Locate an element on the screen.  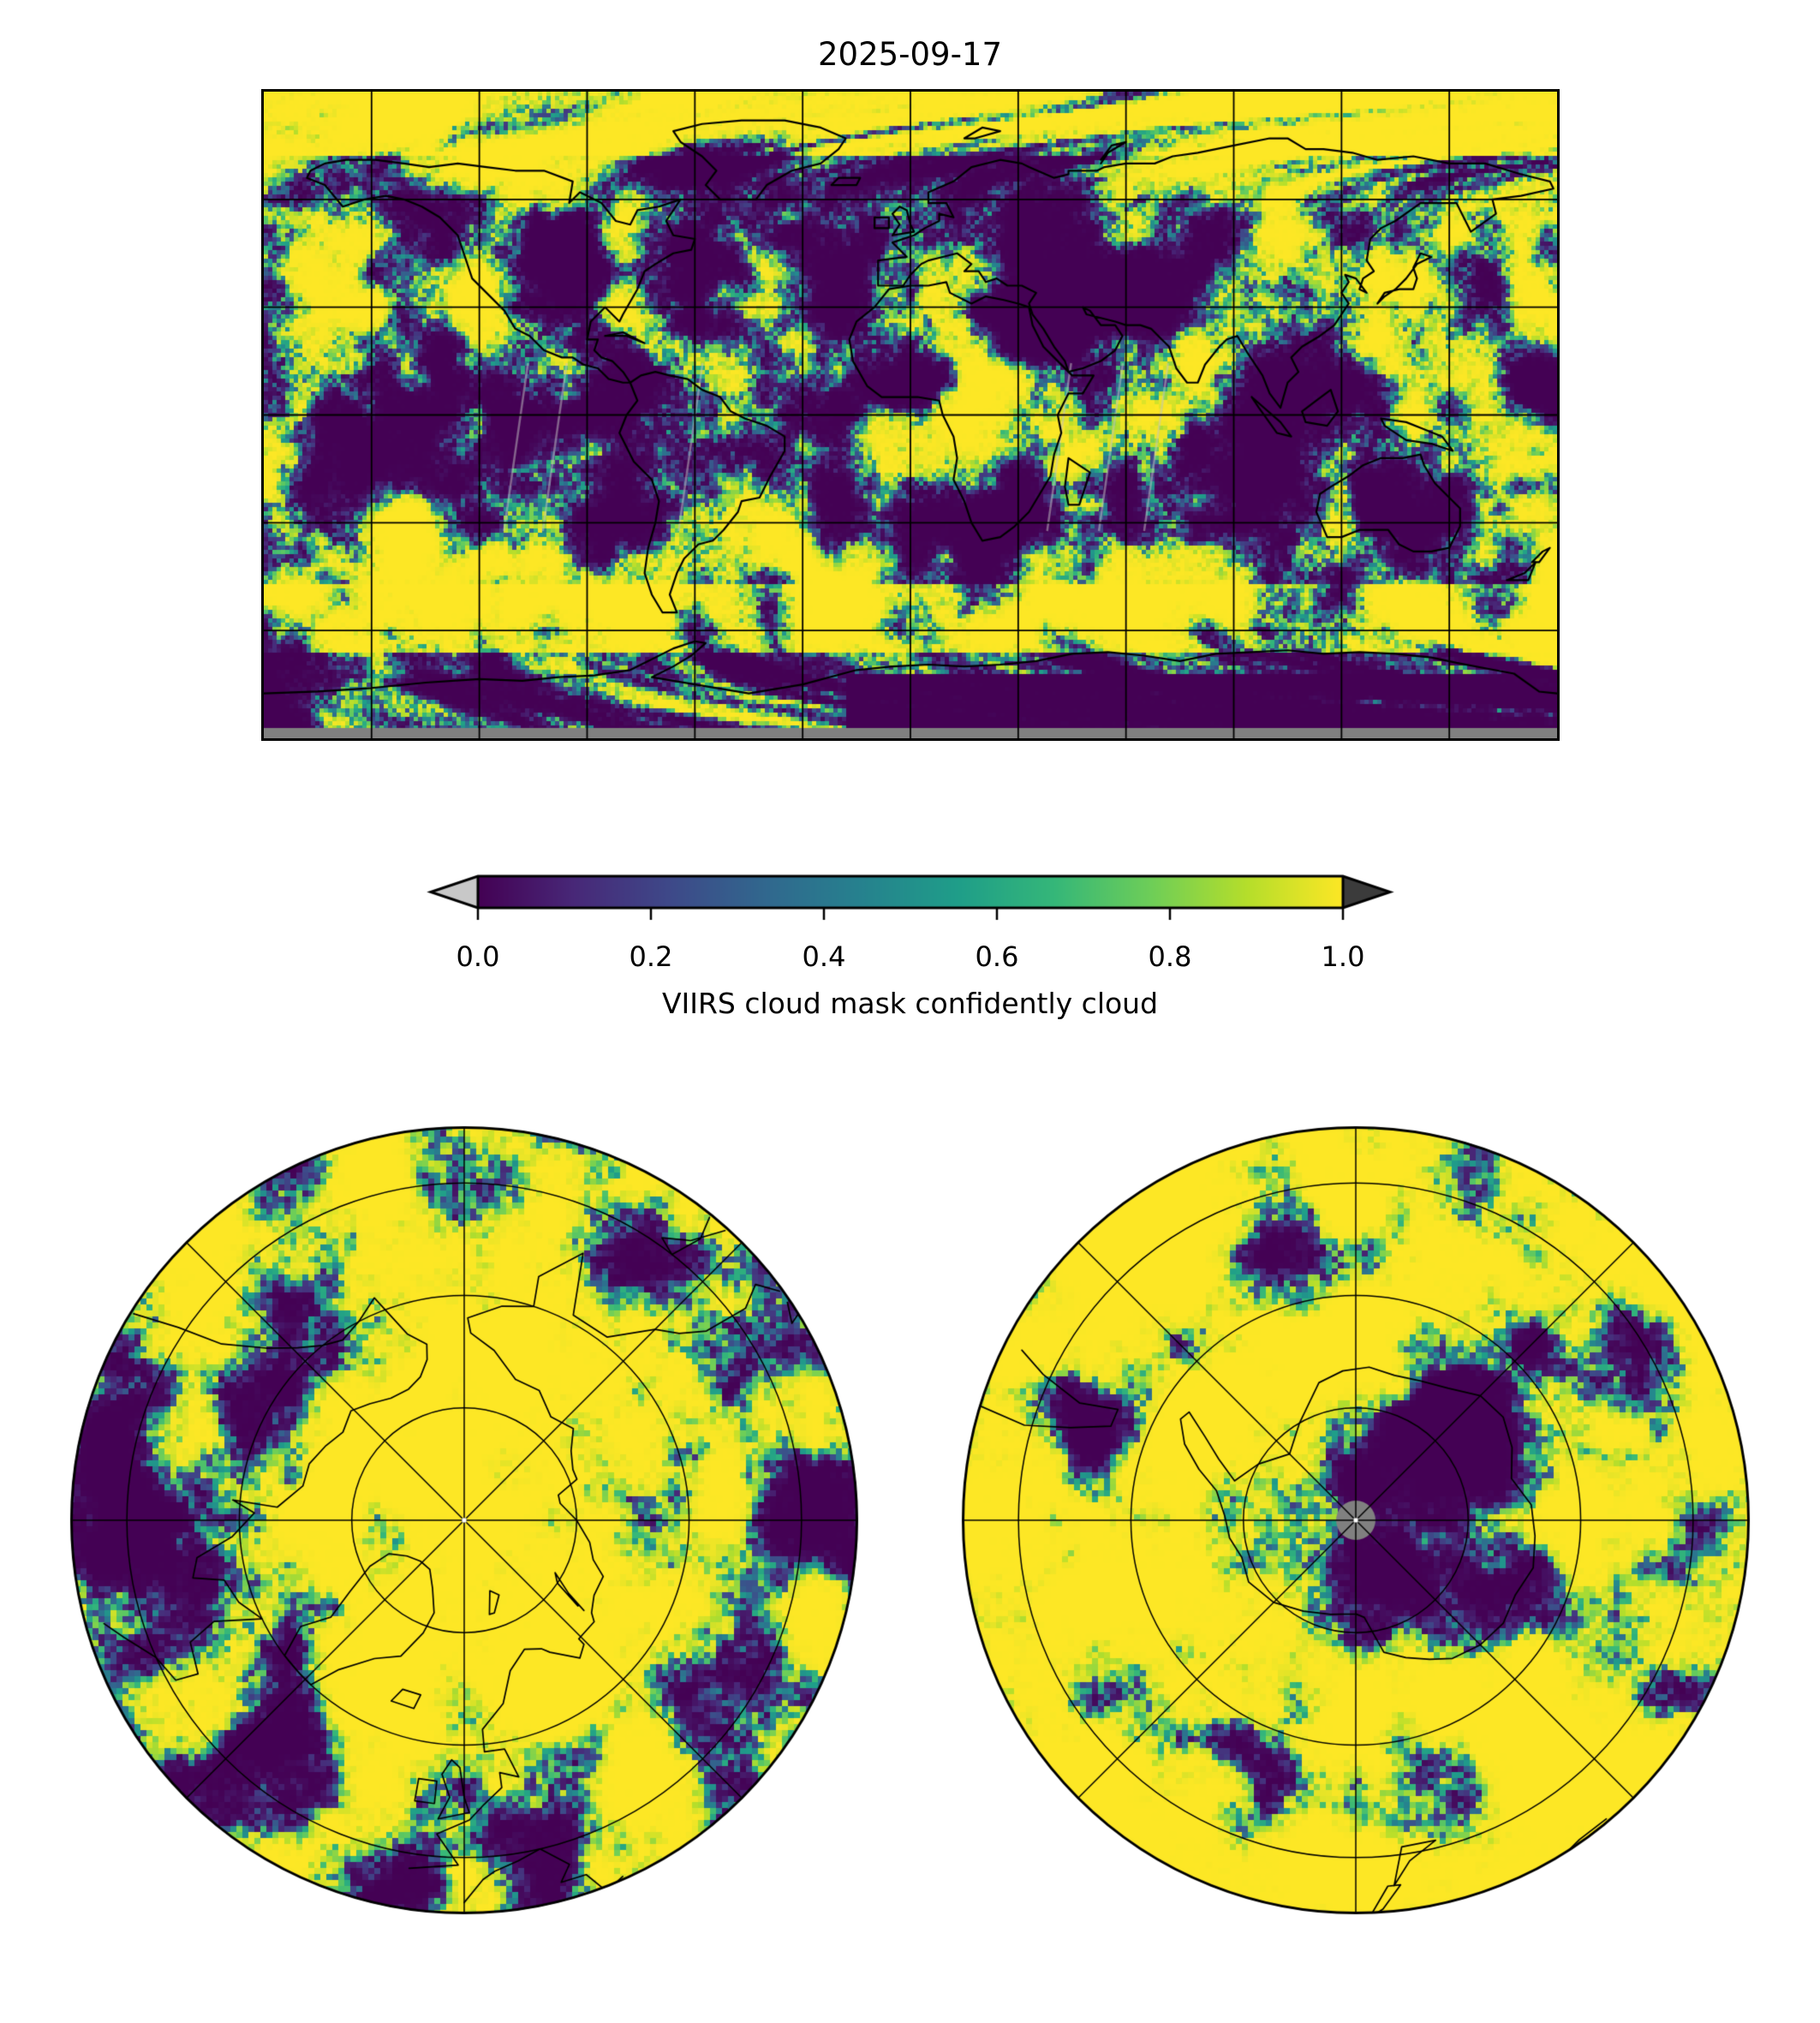
colorbar-tick-label: 0.2 is located at coordinates (651, 956).